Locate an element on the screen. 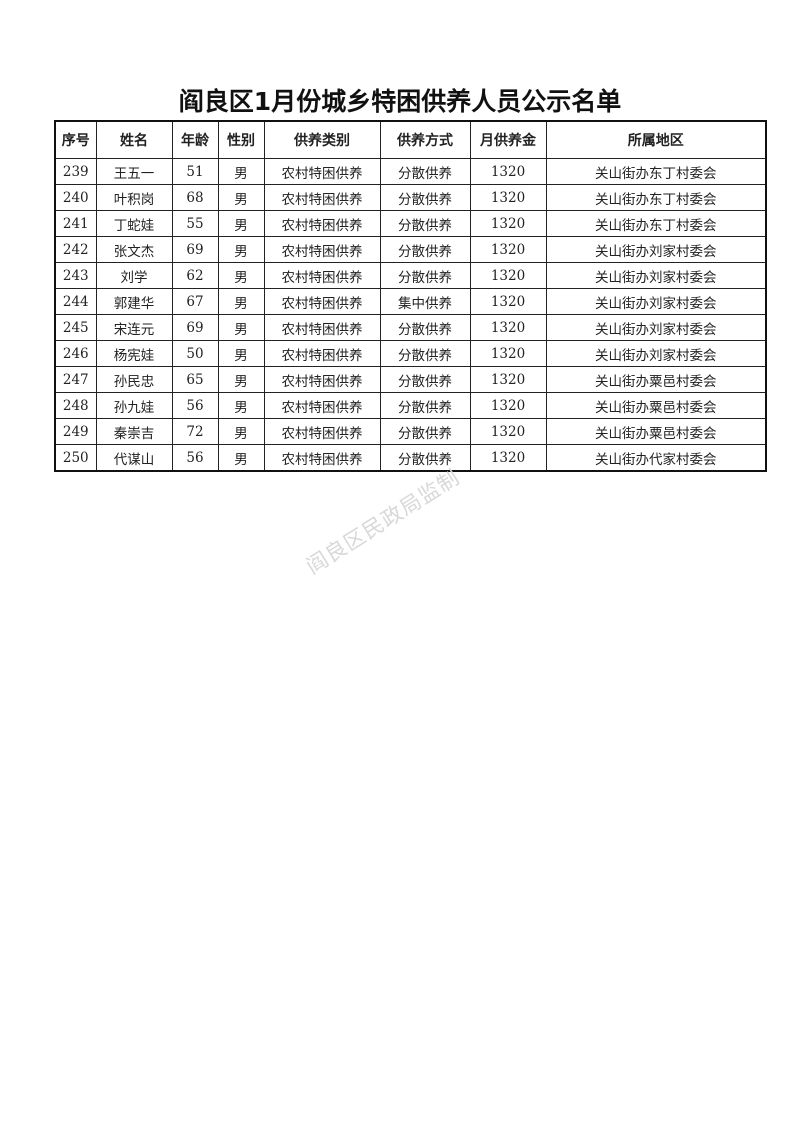 The width and height of the screenshot is (800, 1131). table-cell: 刘学 is located at coordinates (134, 275).